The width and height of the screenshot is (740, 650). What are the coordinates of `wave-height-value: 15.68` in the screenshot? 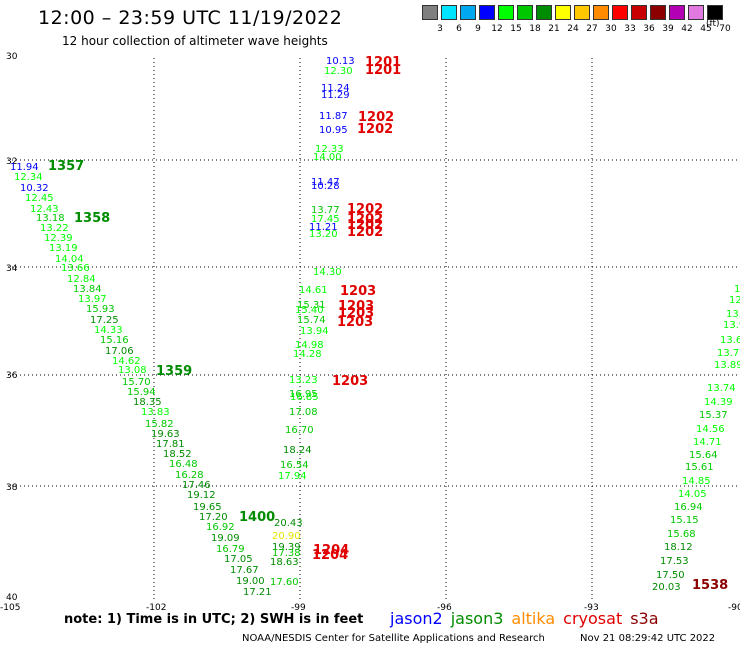 It's located at (681, 534).